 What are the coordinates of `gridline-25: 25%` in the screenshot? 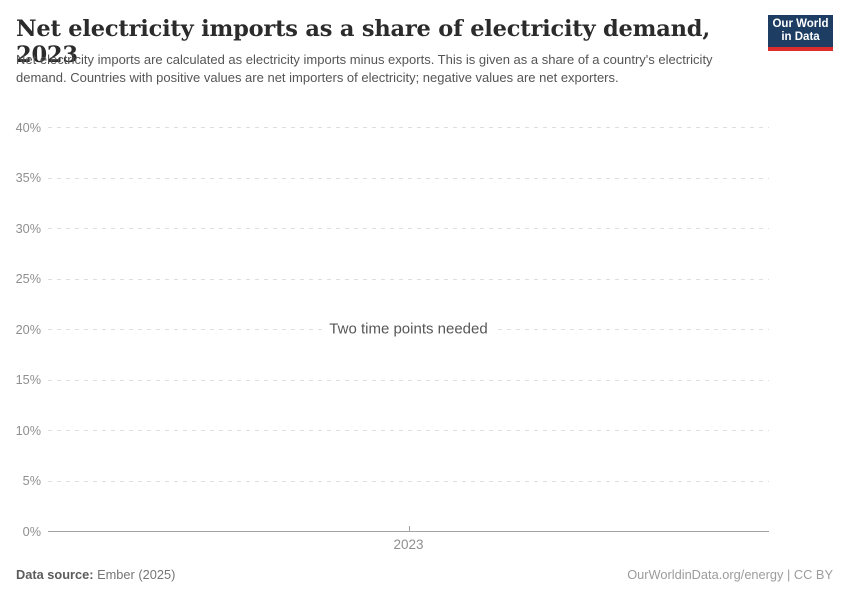 It's located at (392, 279).